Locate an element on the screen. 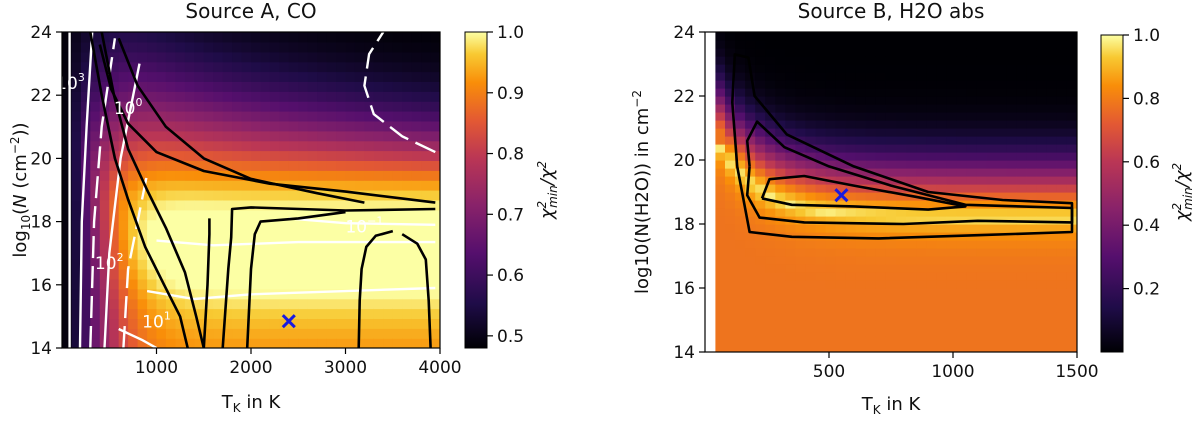 This screenshot has width=1200, height=421. contour-label-a-exp: 3 is located at coordinates (81, 77).